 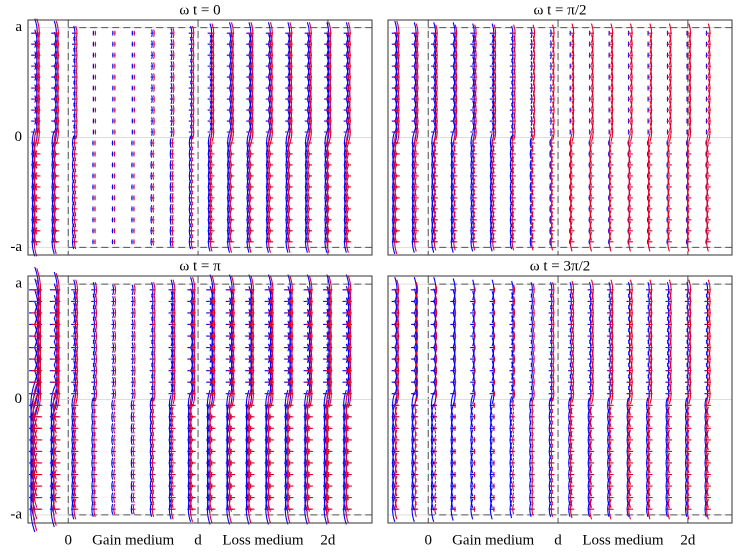 I want to click on y-tick-label: -a, so click(x=16, y=247).